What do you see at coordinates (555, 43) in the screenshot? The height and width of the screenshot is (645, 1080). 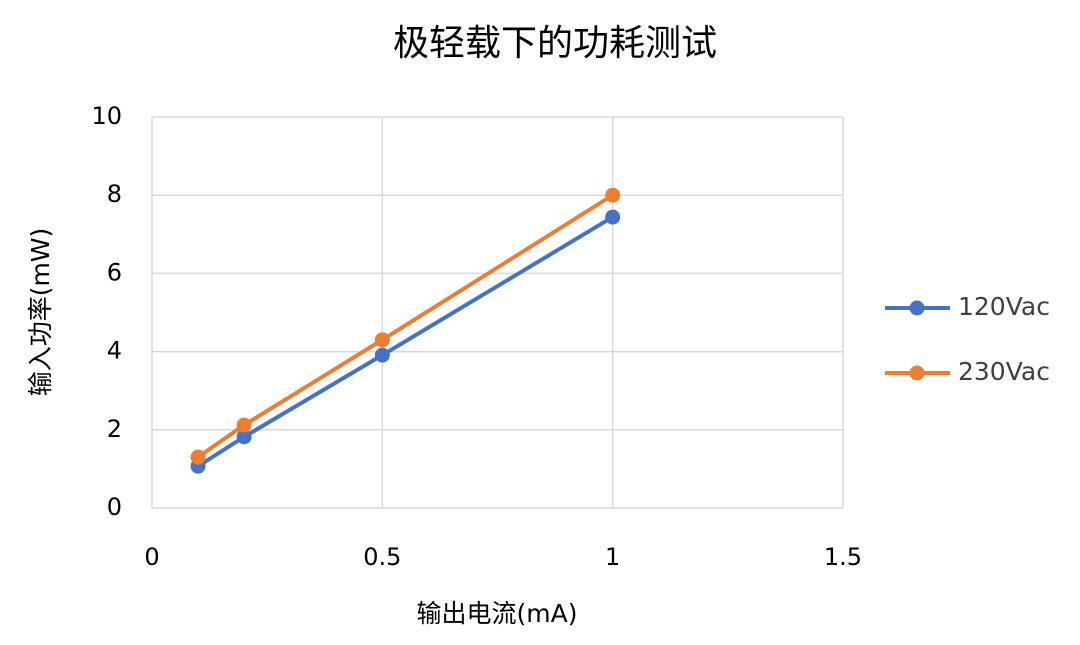 I see `chart-title: 极轻载下的功耗测试` at bounding box center [555, 43].